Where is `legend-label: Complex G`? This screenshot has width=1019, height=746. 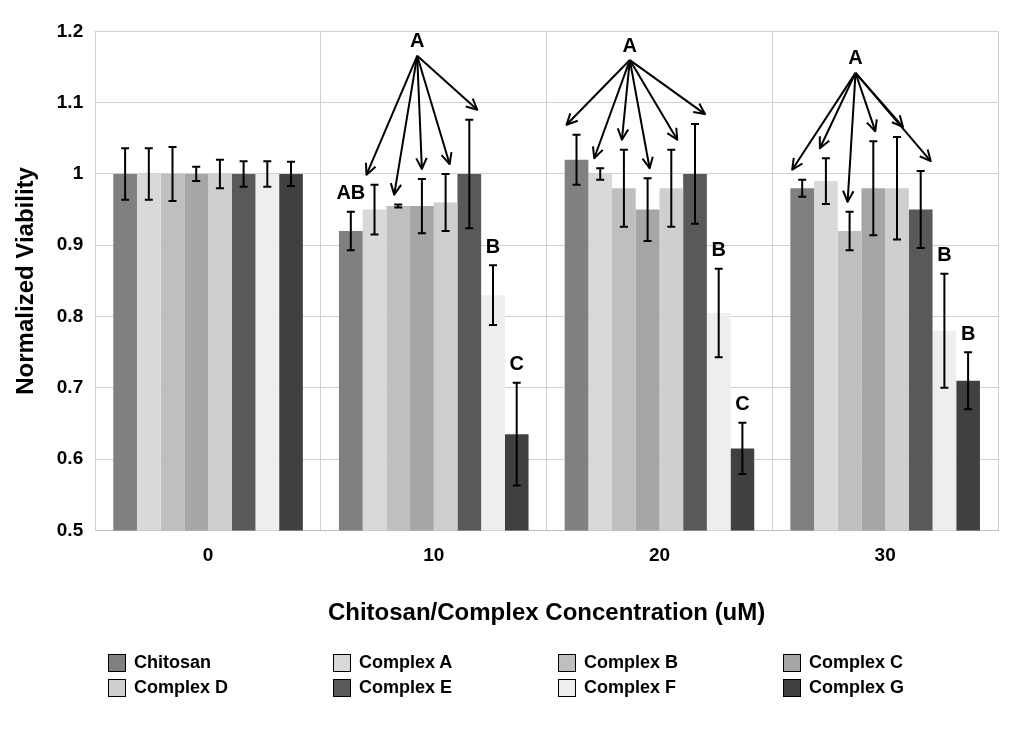 legend-label: Complex G is located at coordinates (857, 687).